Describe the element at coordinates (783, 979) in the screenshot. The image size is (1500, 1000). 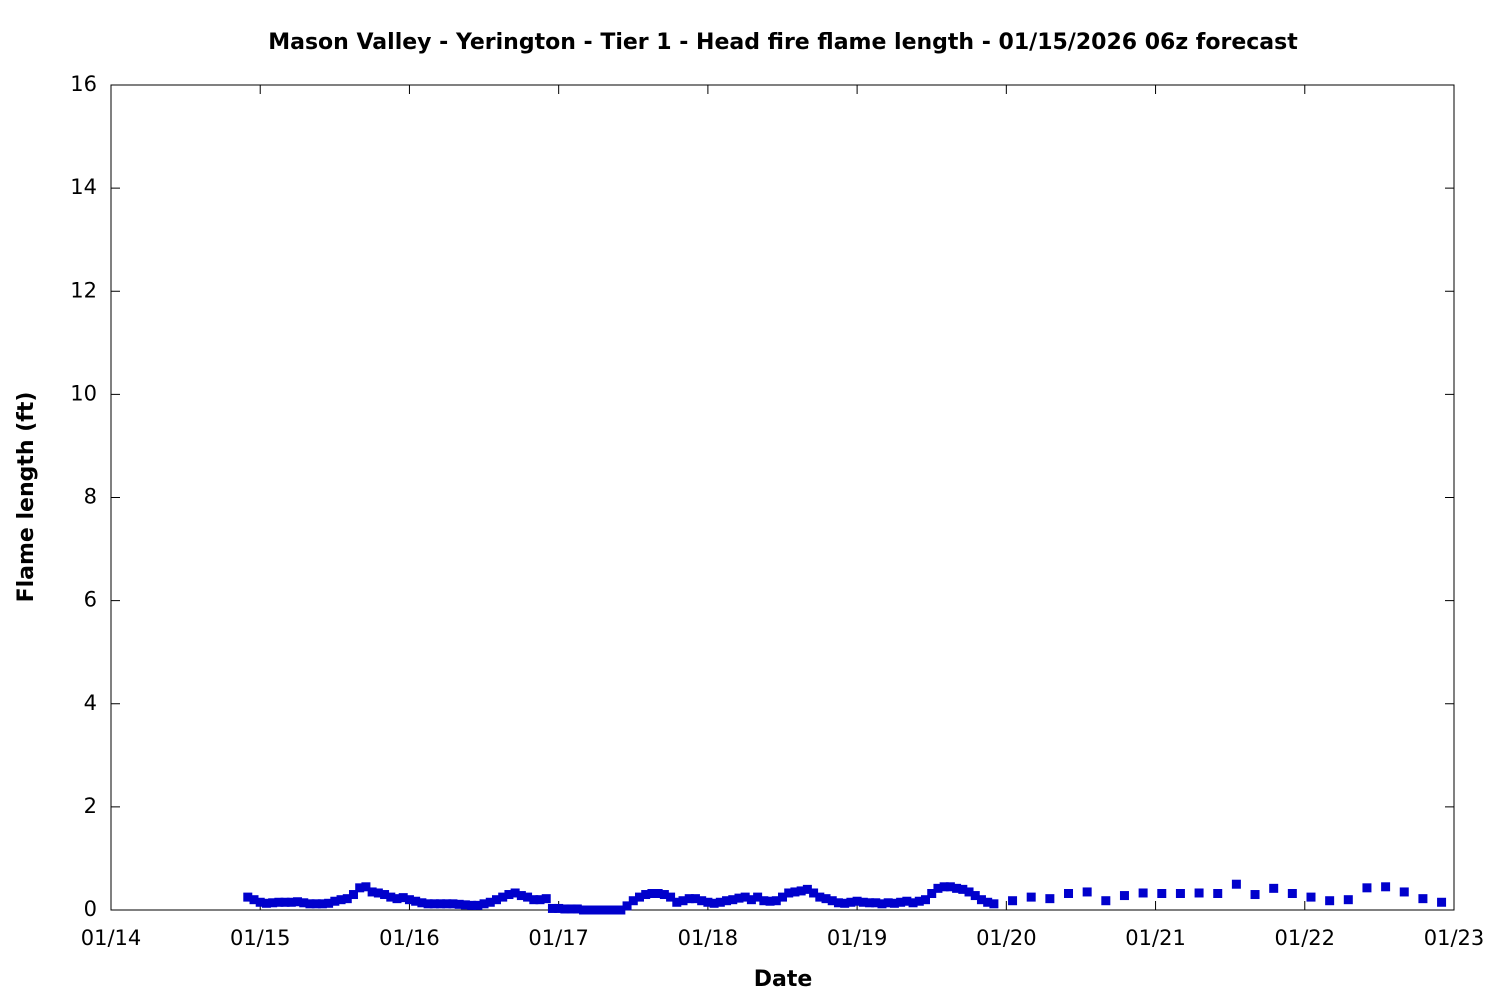
I see `x-axis-label: Date` at that location.